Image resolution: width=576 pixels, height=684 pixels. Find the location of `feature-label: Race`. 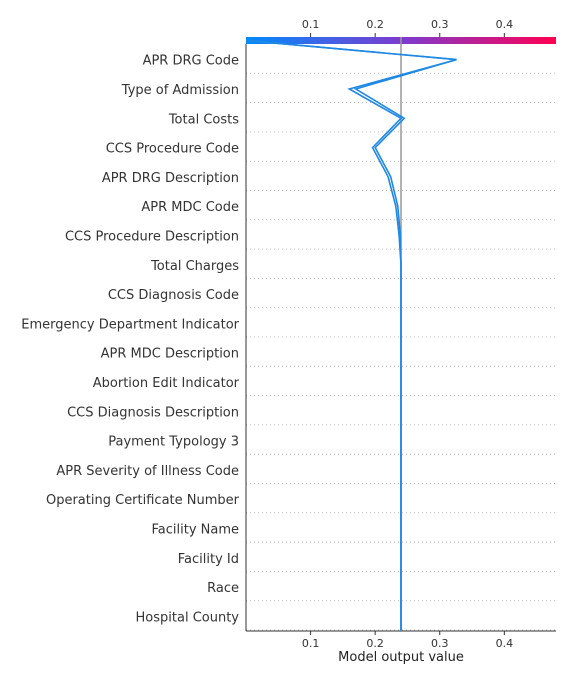

feature-label: Race is located at coordinates (223, 588).